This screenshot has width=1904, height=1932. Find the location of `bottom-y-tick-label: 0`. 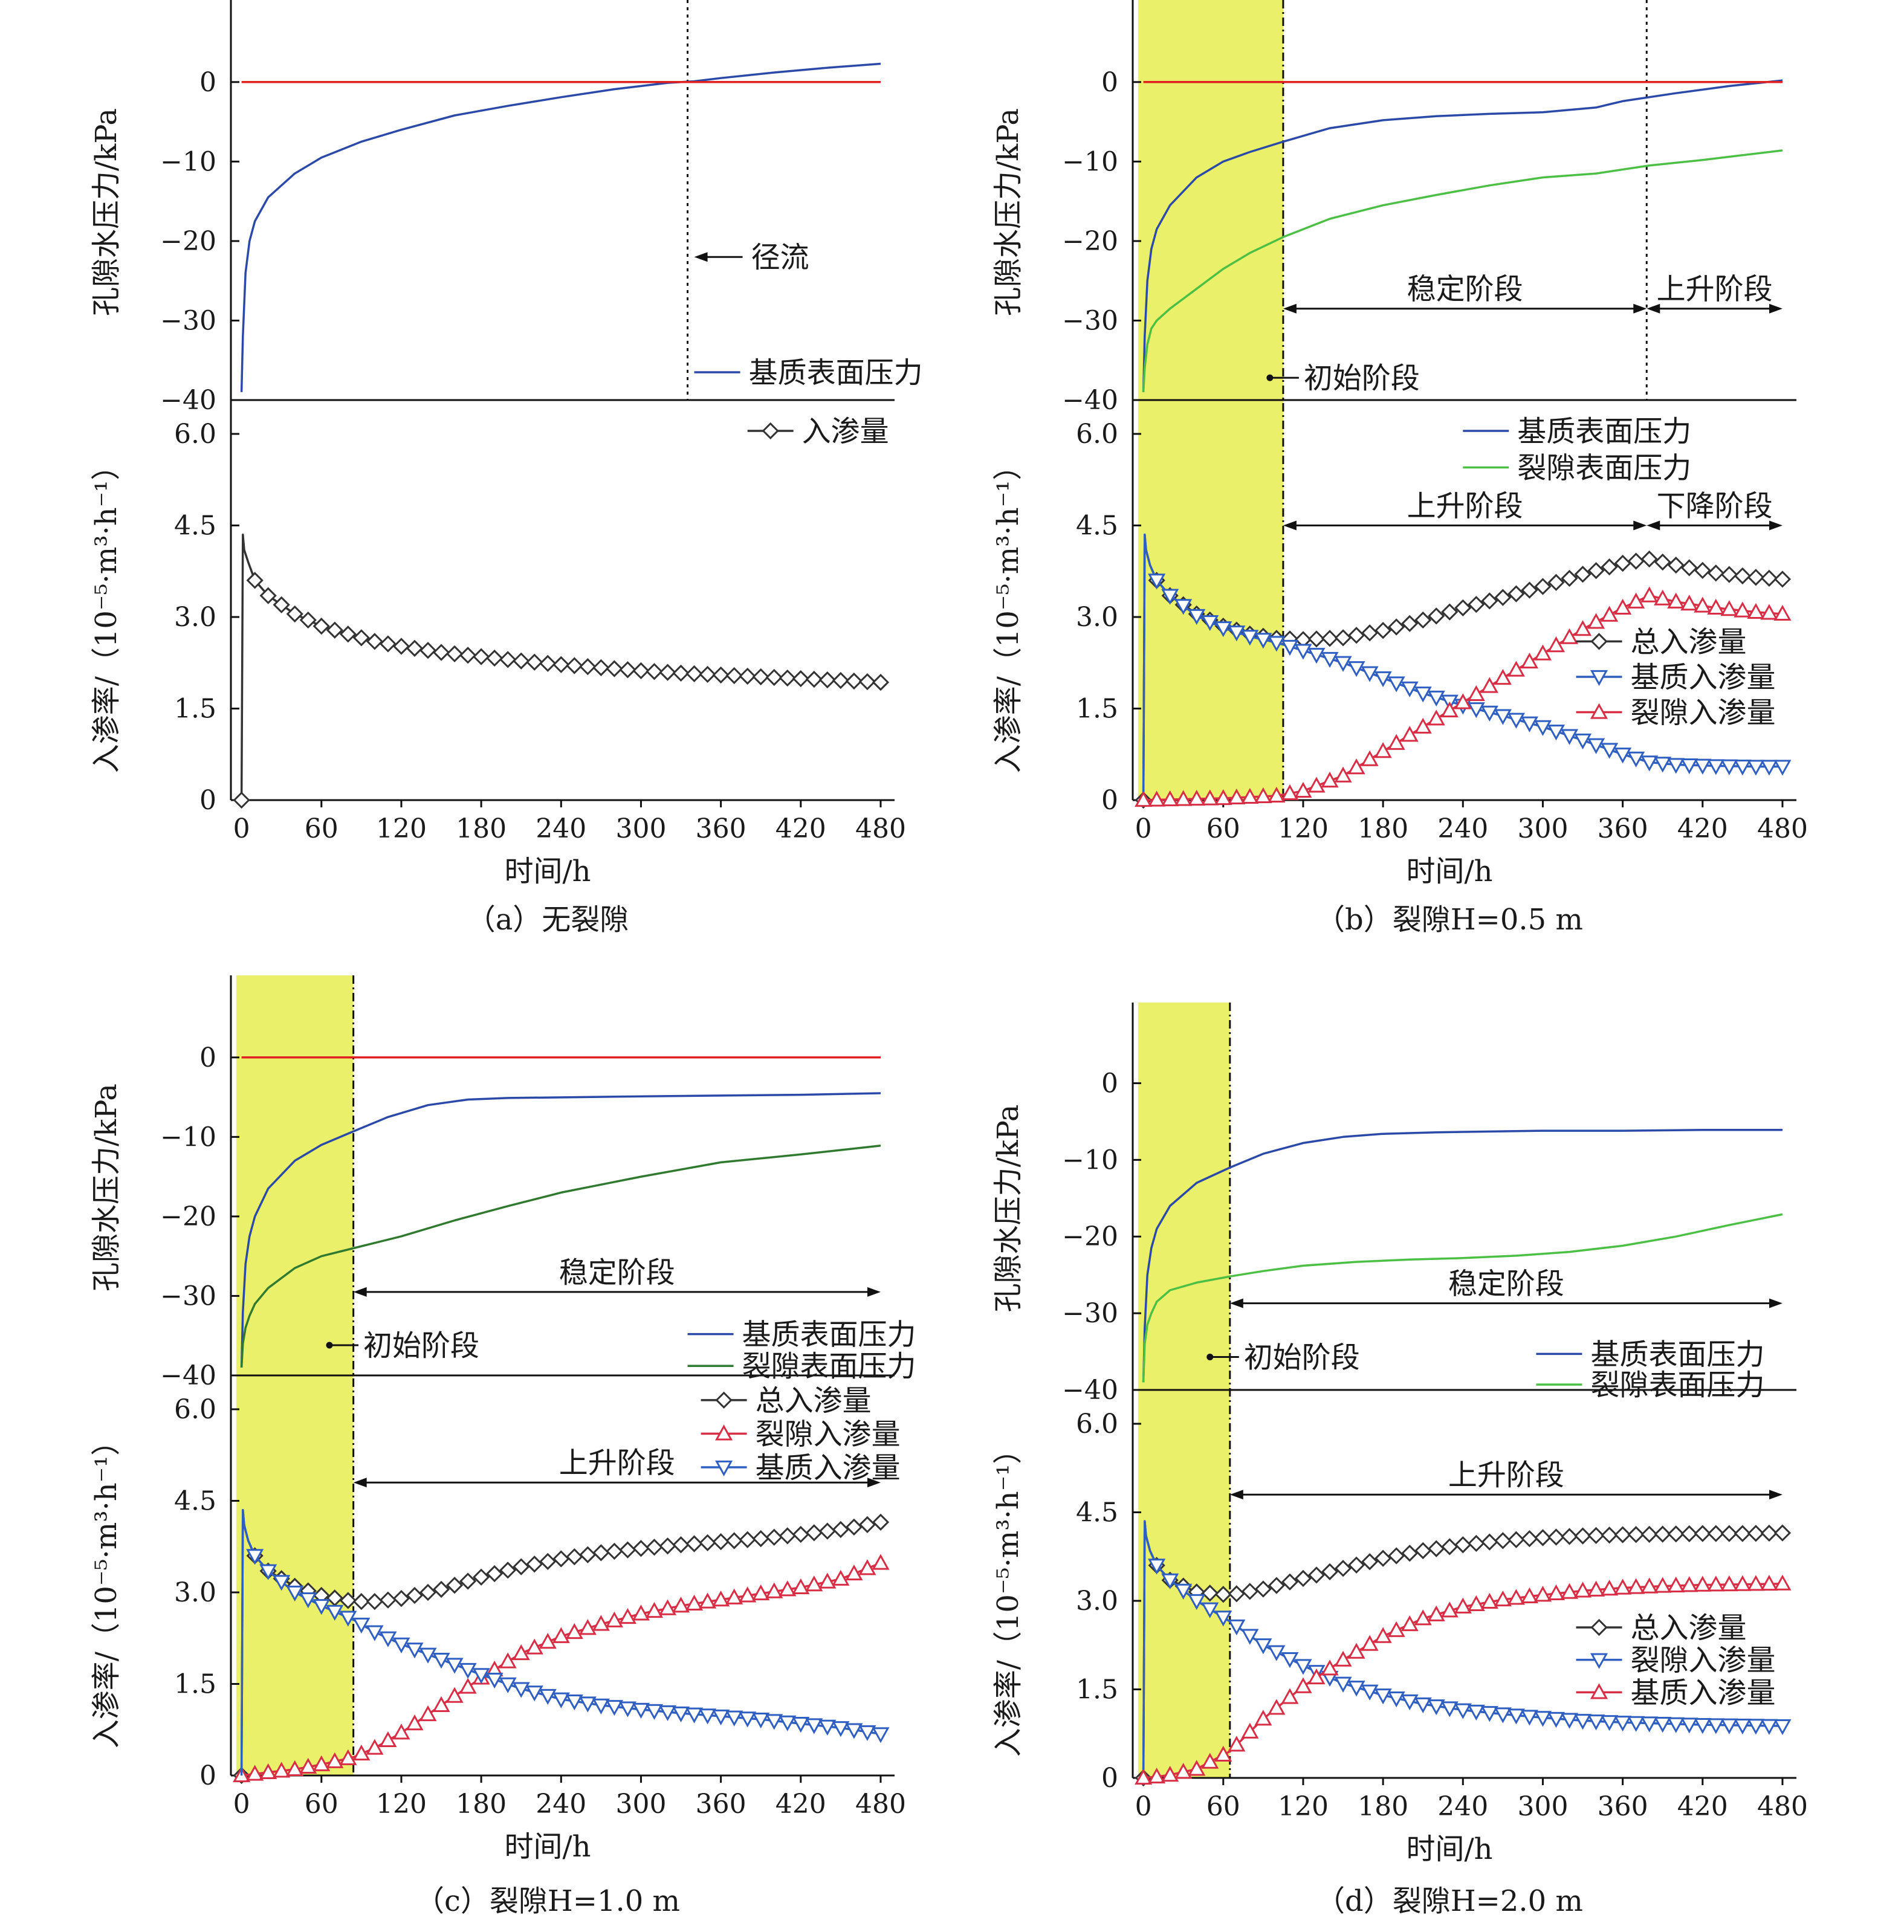

bottom-y-tick-label: 0 is located at coordinates (1109, 1778).